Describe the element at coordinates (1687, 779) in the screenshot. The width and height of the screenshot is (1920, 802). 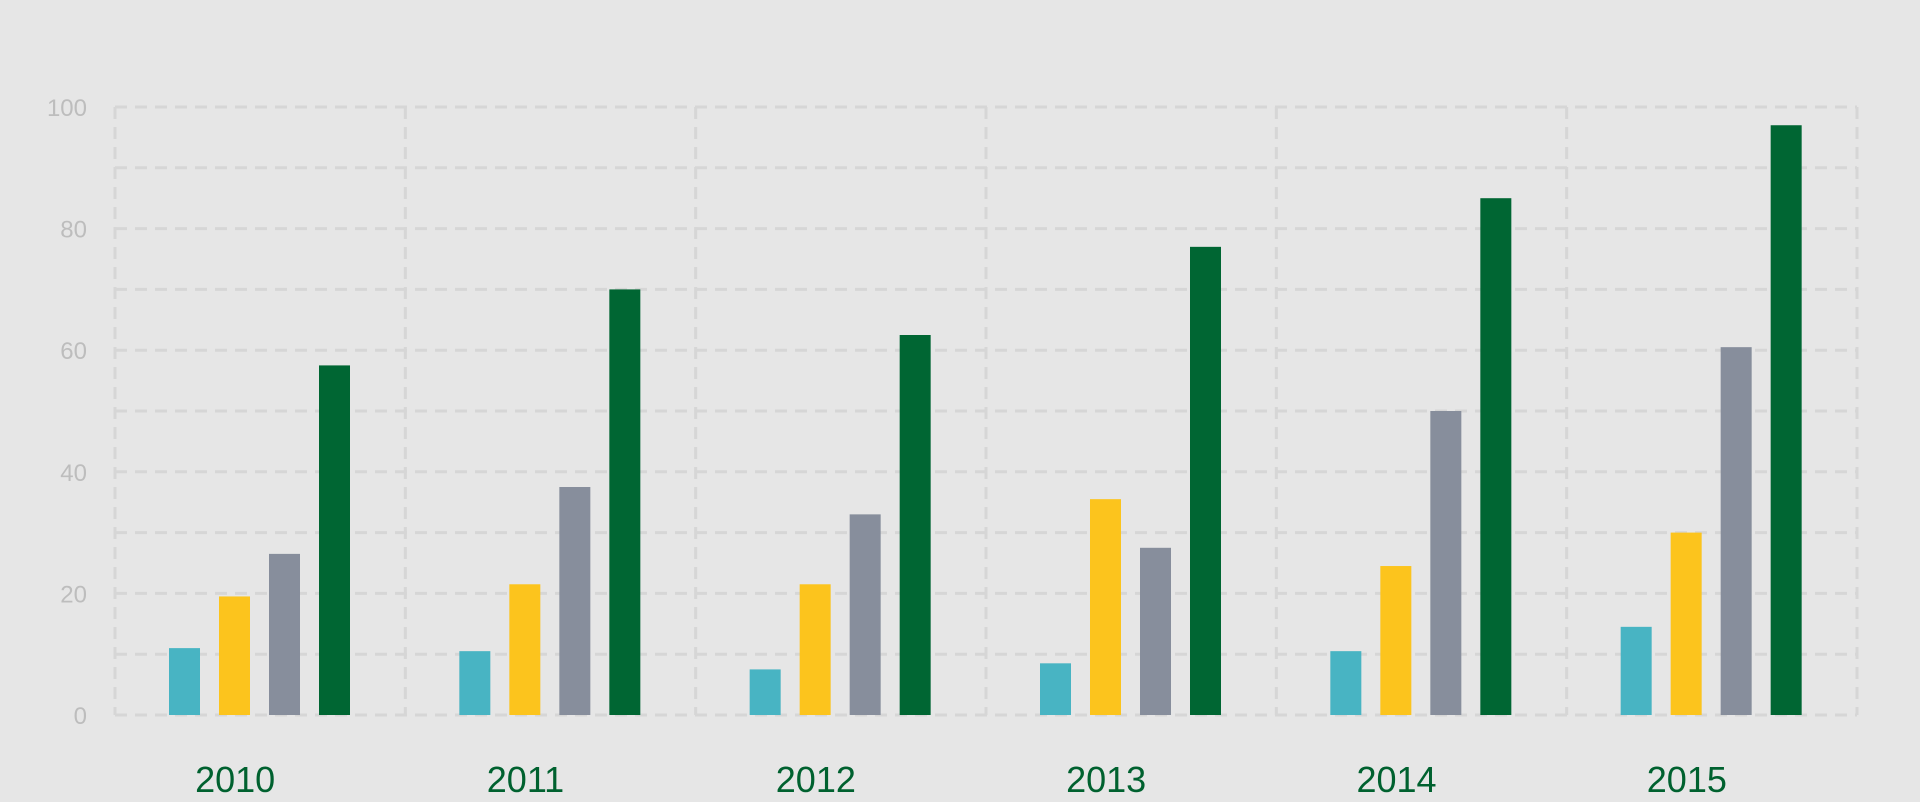
I see `x-tick-label: 2015` at that location.